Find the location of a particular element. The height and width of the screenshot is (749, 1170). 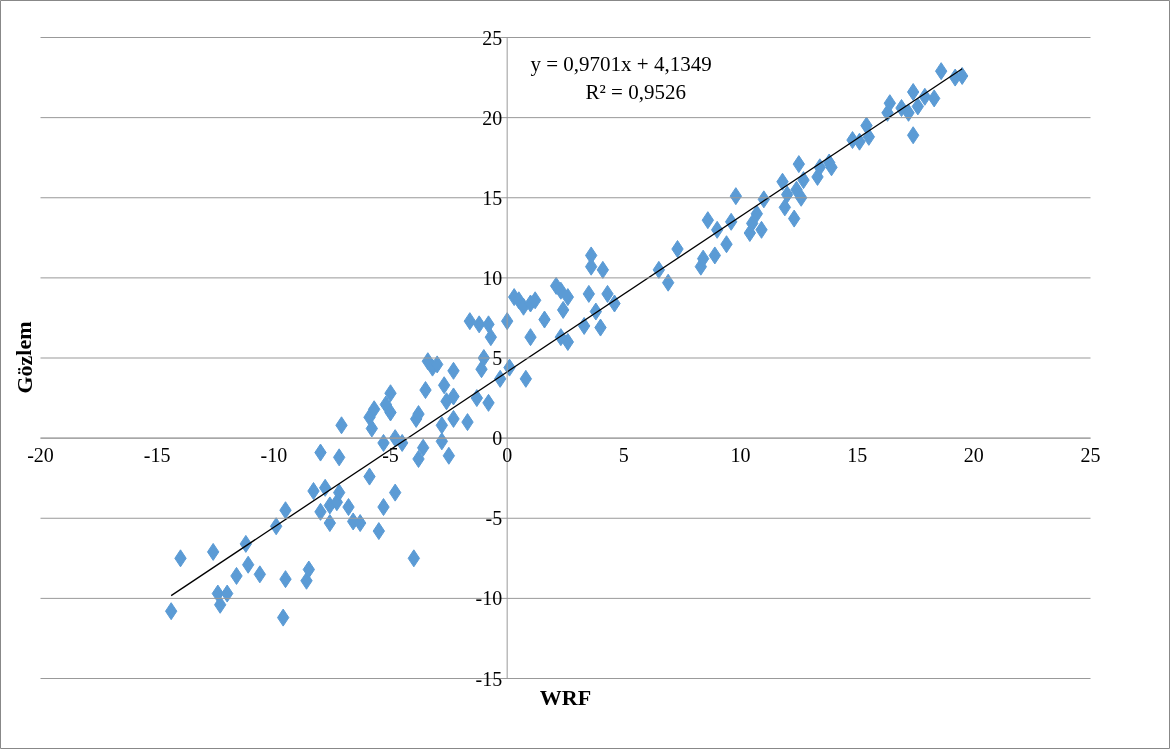

x-tick-label: -15 is located at coordinates (157, 455).